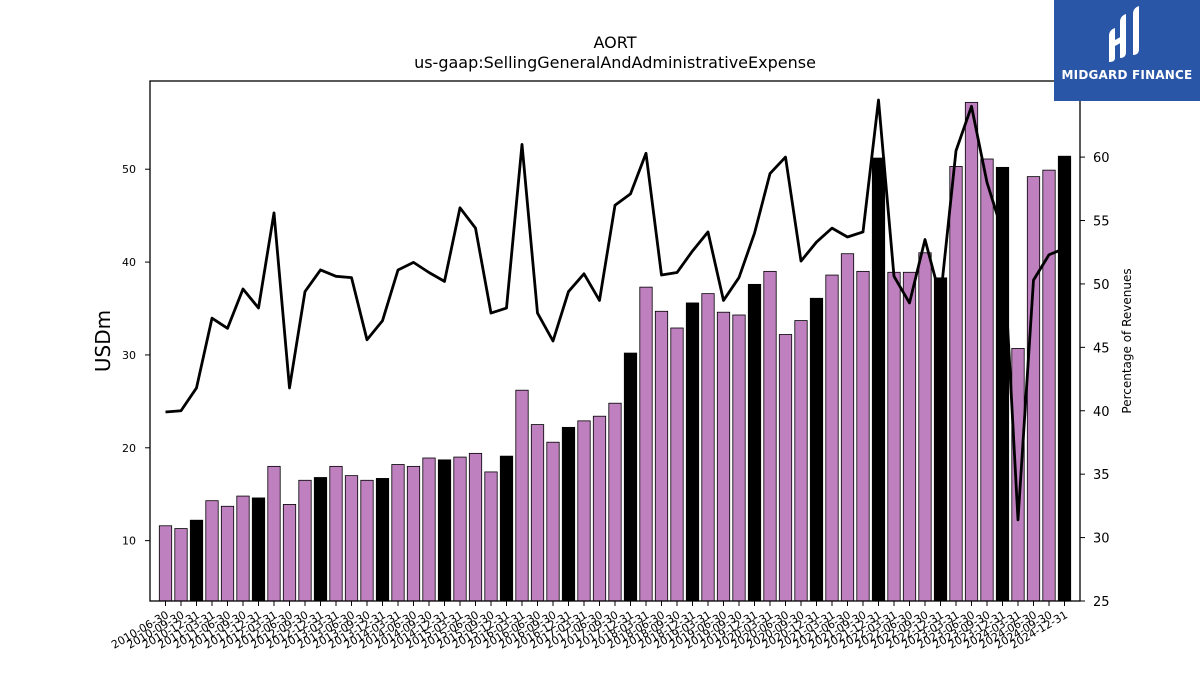 The image size is (1200, 675). What do you see at coordinates (1124, 34) in the screenshot?
I see `midgard-logo-icon` at bounding box center [1124, 34].